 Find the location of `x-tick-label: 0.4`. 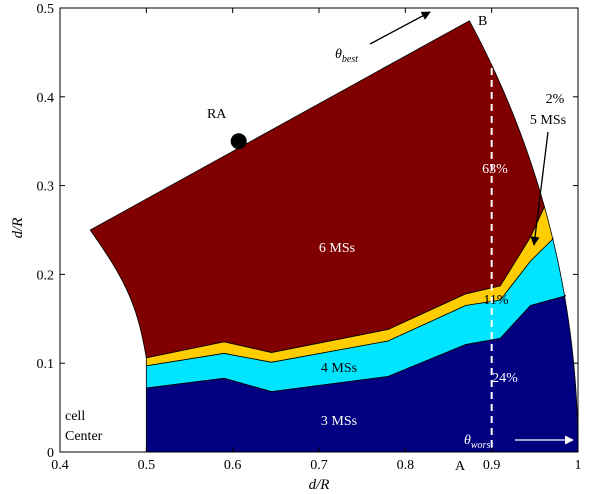

x-tick-label: 0.4 is located at coordinates (60, 465).